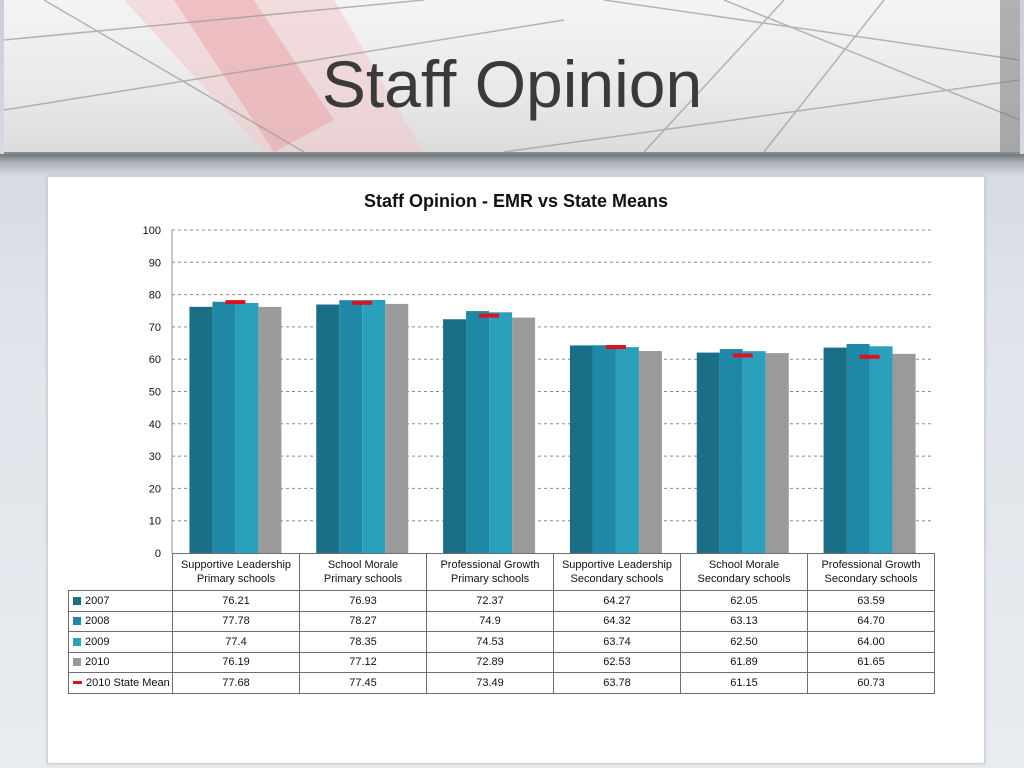 The height and width of the screenshot is (768, 1024). Describe the element at coordinates (155, 393) in the screenshot. I see `y-tick-label: 50` at that location.